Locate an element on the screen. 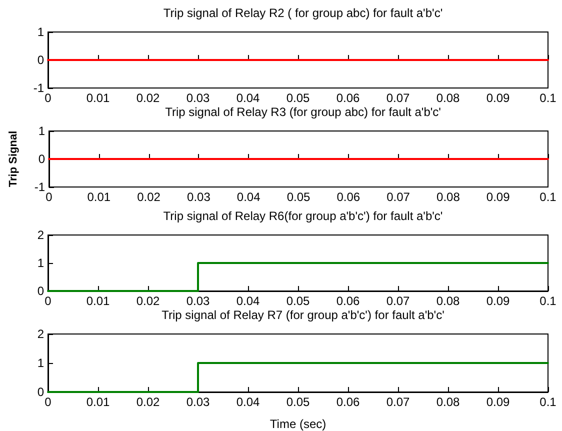  chart-title: Trip signal of Relay R7 (for group a'b'c') for fault a'b'c' is located at coordinates (303, 315).